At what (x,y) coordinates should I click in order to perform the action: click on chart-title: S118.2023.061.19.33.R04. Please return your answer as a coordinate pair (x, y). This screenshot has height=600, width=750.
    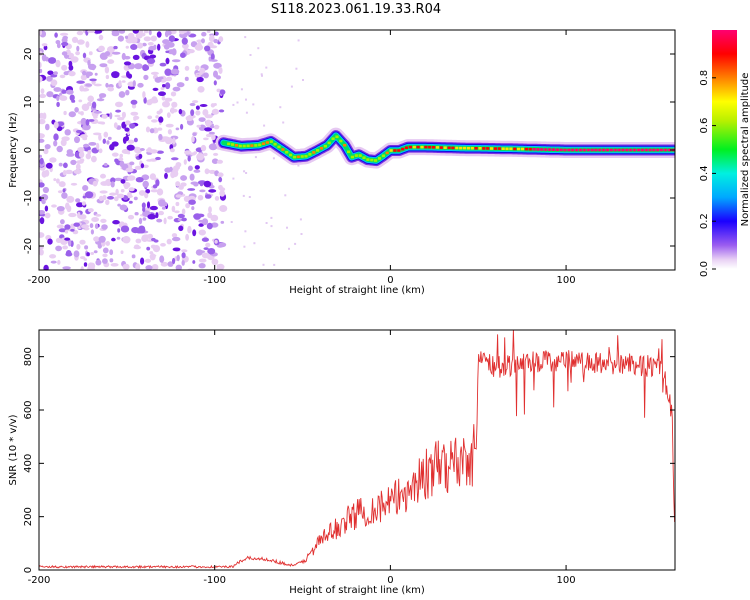
    Looking at the image, I should click on (356, 9).